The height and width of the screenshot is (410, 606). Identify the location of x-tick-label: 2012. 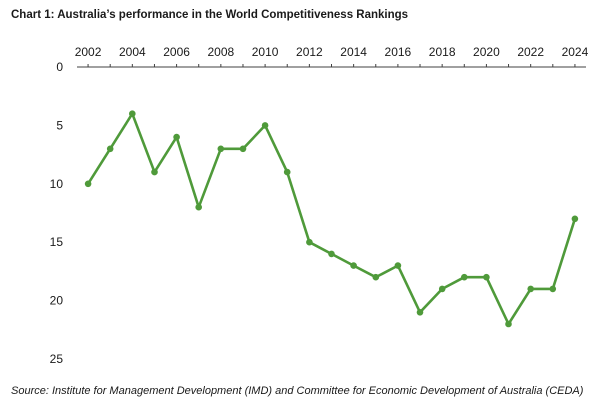
(309, 52).